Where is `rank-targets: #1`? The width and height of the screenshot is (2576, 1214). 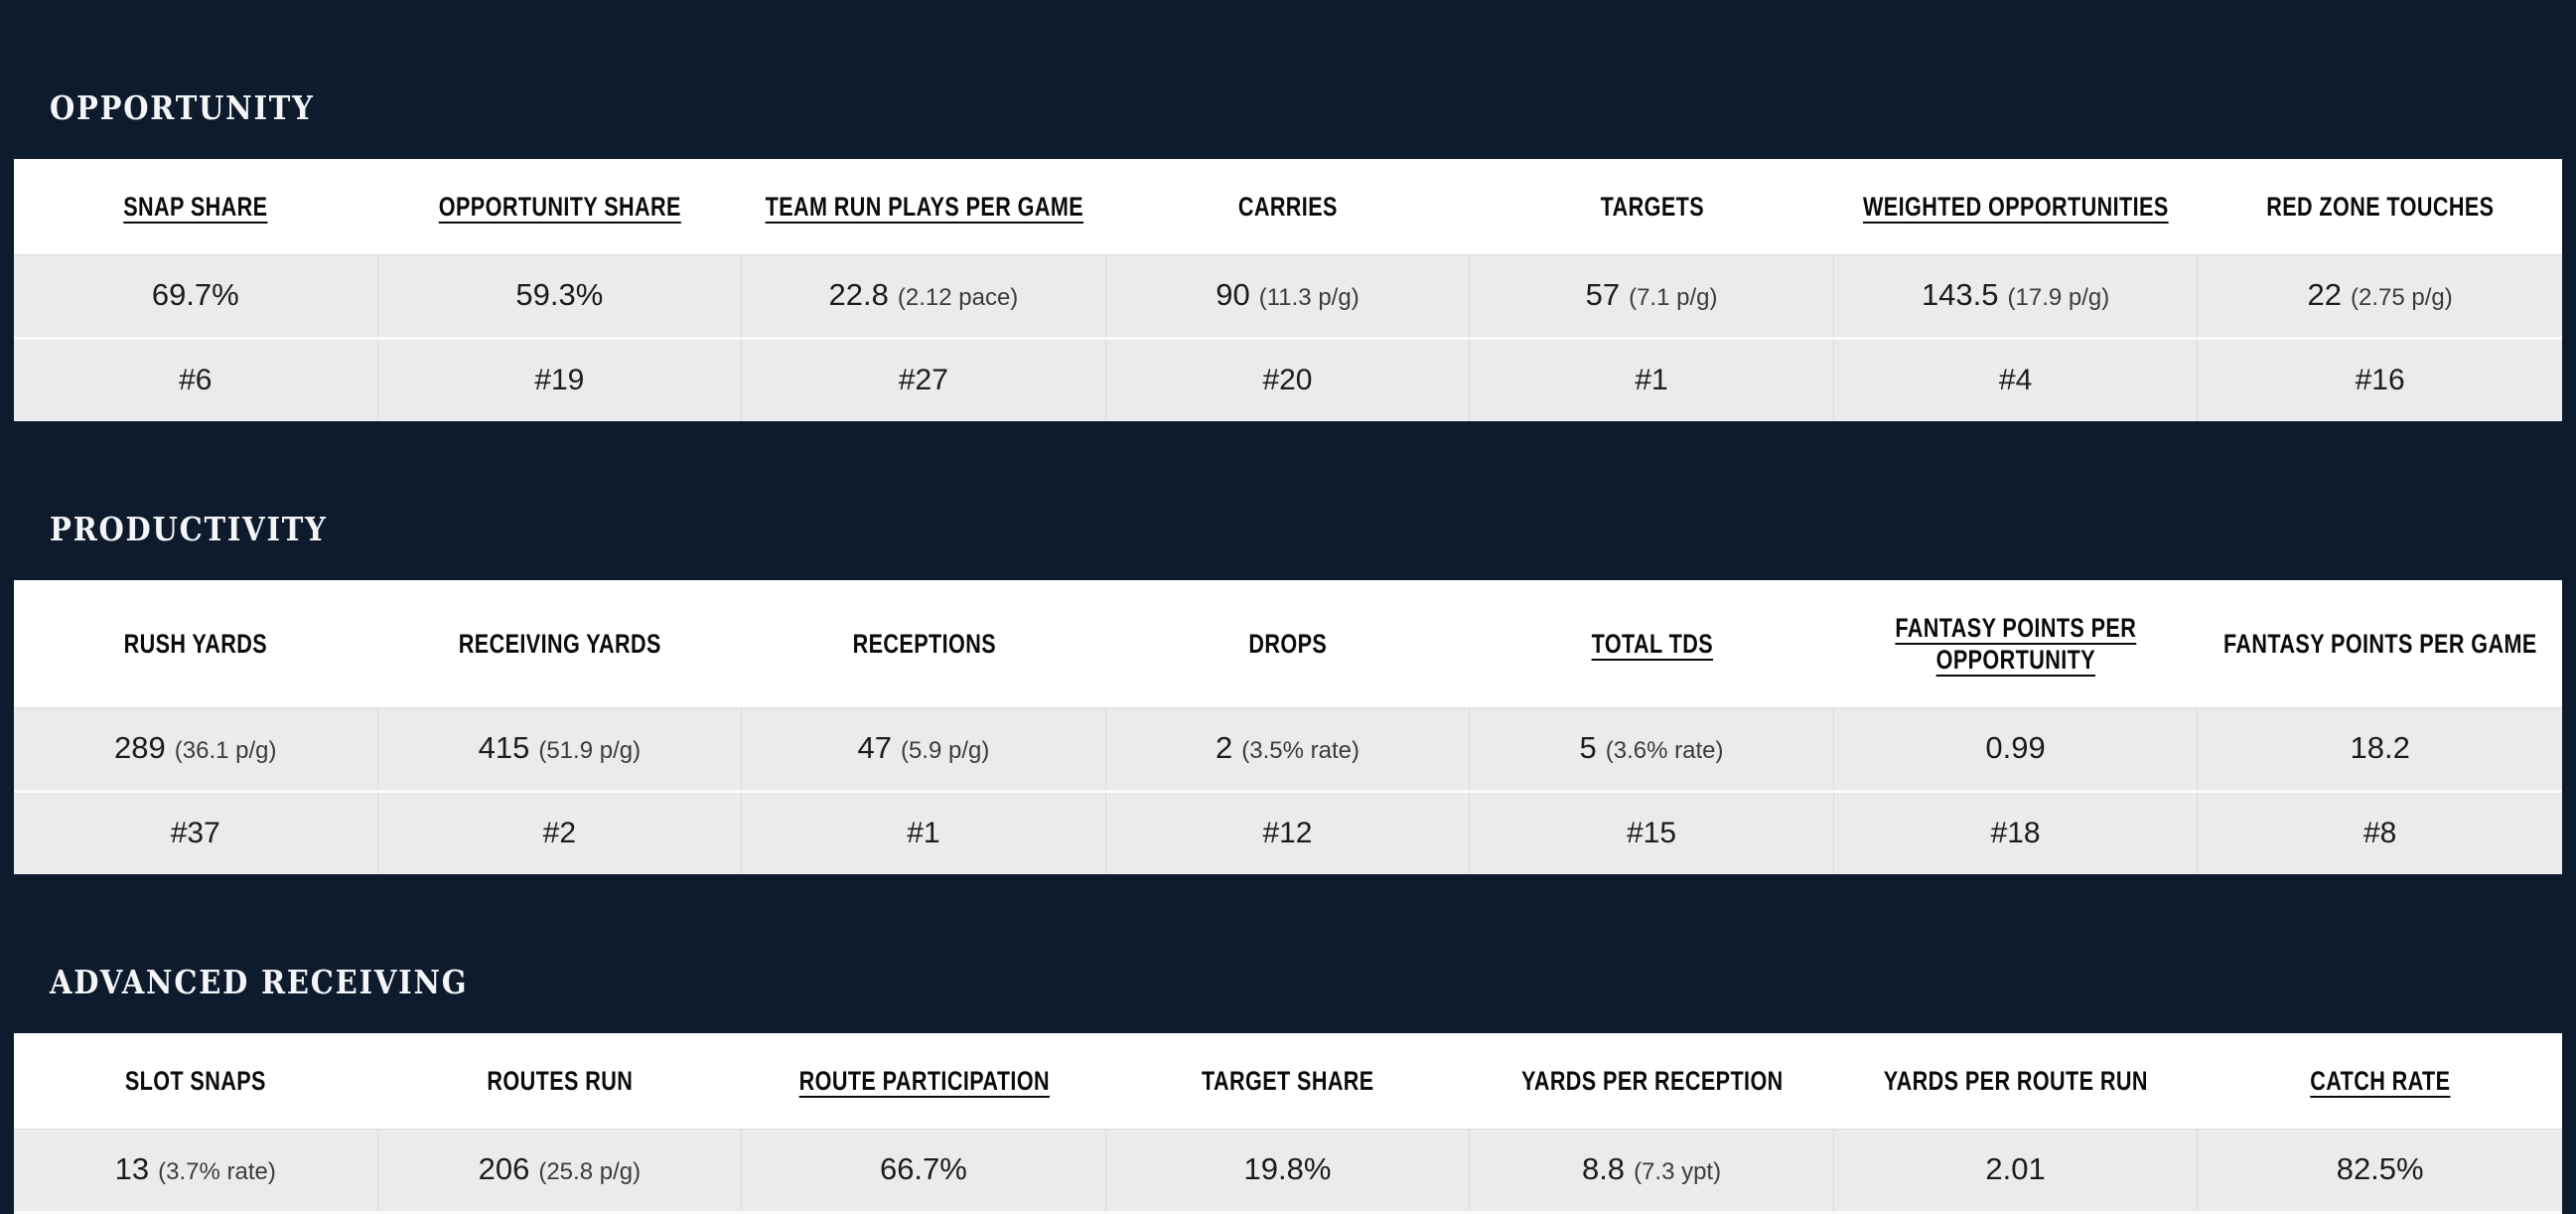
rank-targets: #1 is located at coordinates (1652, 381).